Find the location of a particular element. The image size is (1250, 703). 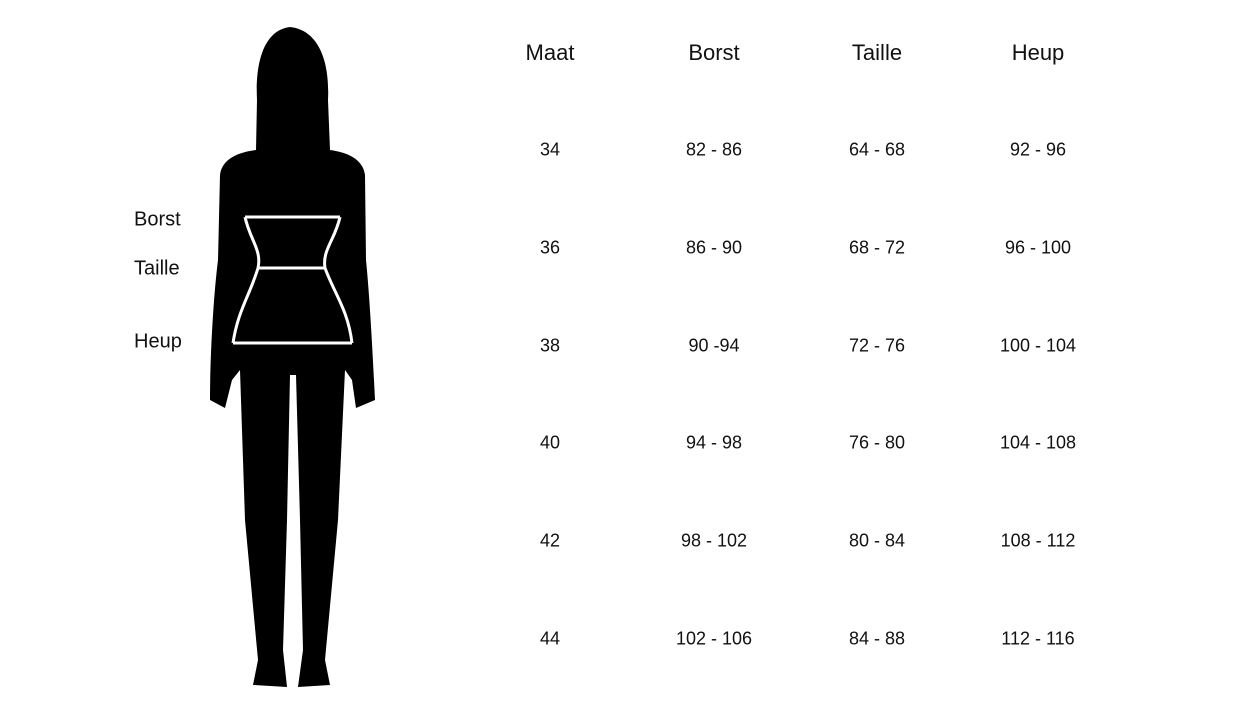

cell-borst: 86 - 90 is located at coordinates (714, 247).